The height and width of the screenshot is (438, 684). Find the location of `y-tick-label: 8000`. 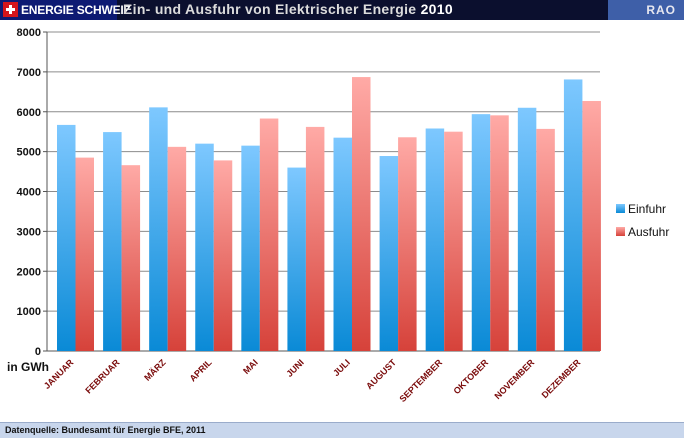

y-tick-label: 8000 is located at coordinates (29, 33).